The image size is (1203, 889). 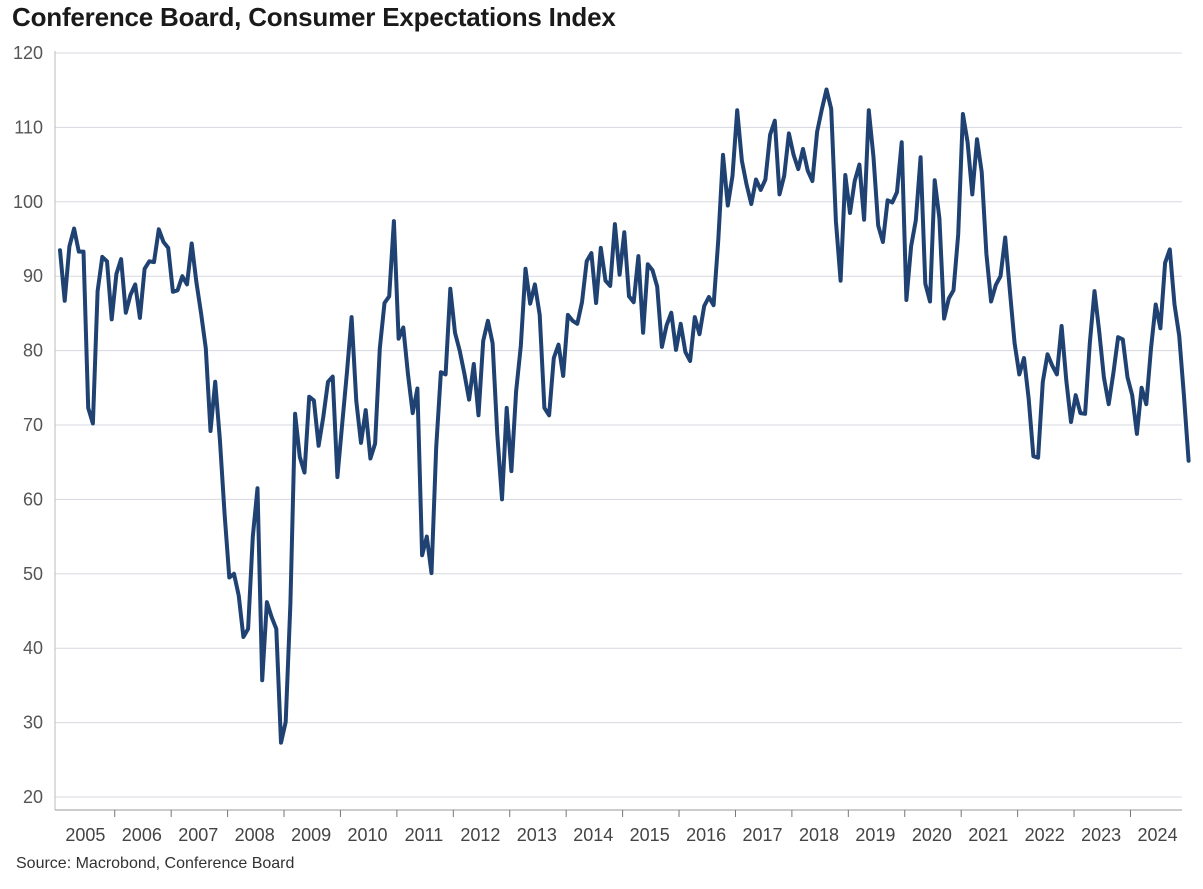 I want to click on y-tick-label: 110, so click(x=28, y=127).